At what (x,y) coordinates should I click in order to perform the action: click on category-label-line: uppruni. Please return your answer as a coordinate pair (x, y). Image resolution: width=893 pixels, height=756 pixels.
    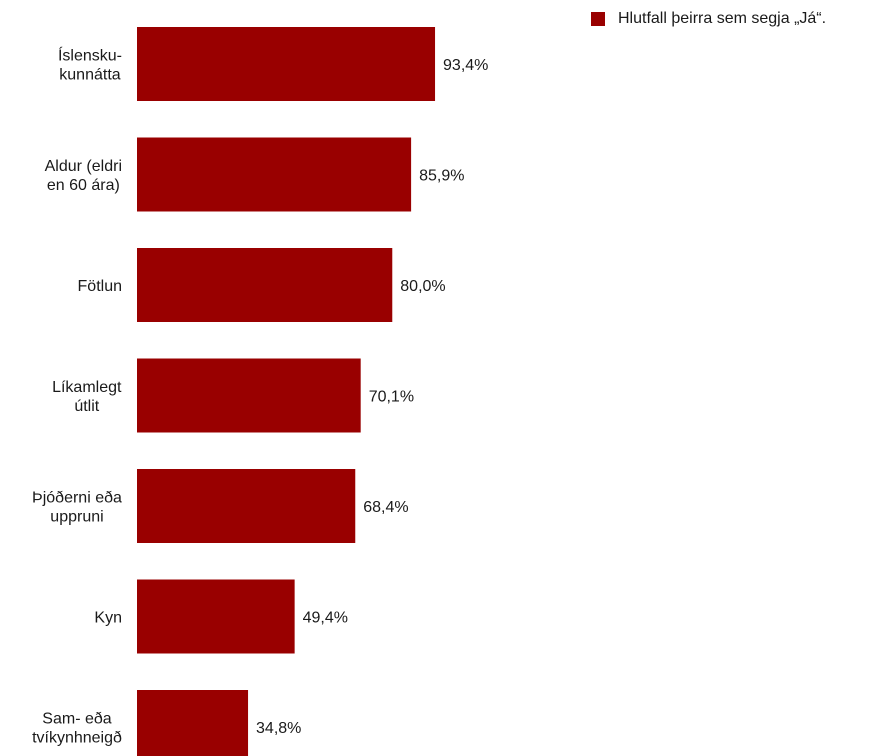
    Looking at the image, I should click on (76, 517).